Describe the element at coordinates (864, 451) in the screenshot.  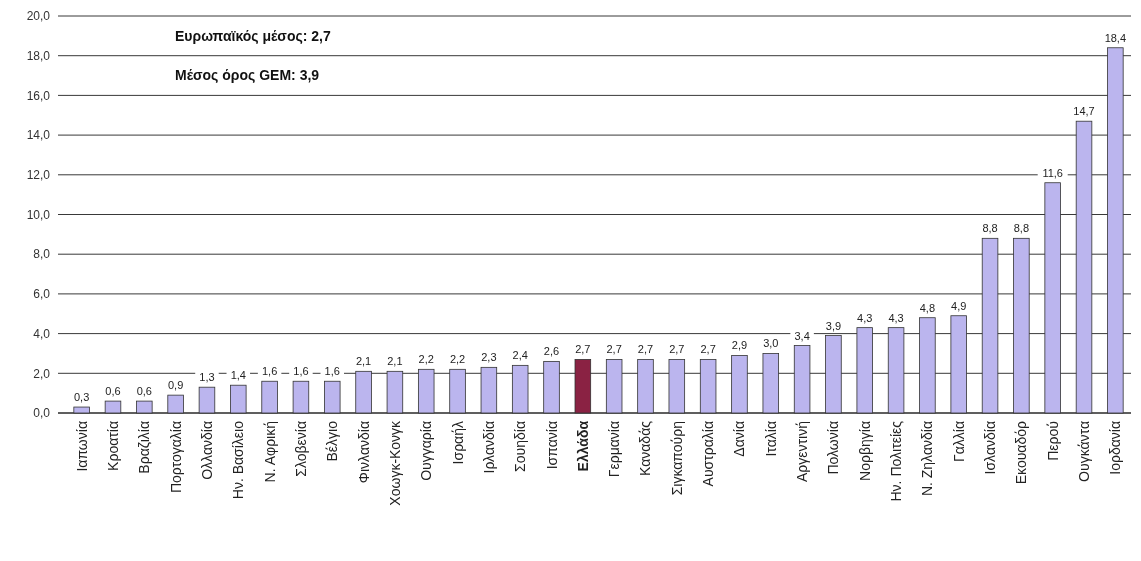
I see `x-tick-label: Νορβηγία` at that location.